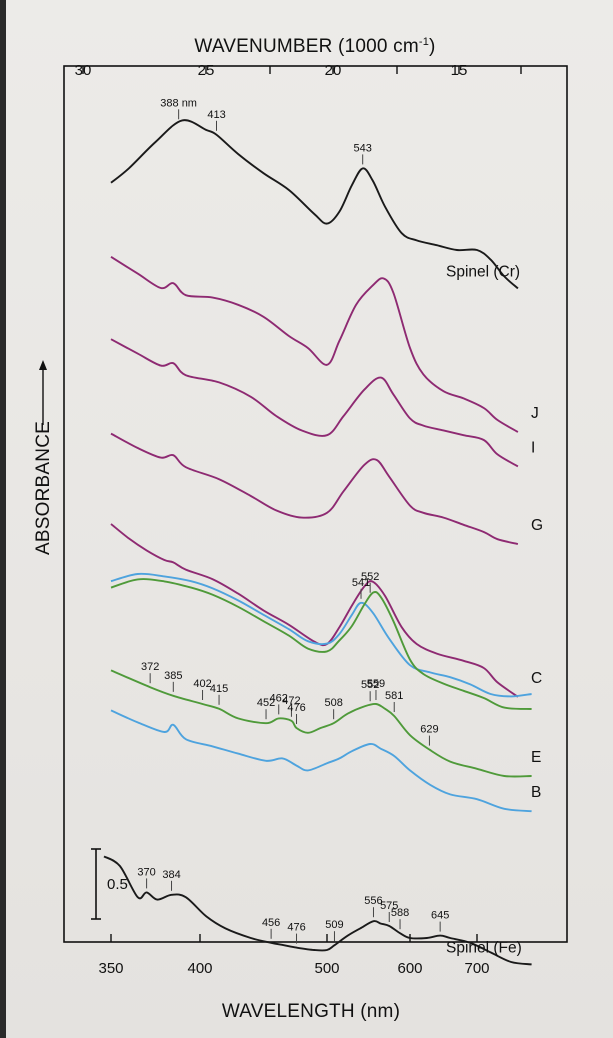  What do you see at coordinates (199, 968) in the screenshot?
I see `bottom-tick-label-400: 400` at bounding box center [199, 968].